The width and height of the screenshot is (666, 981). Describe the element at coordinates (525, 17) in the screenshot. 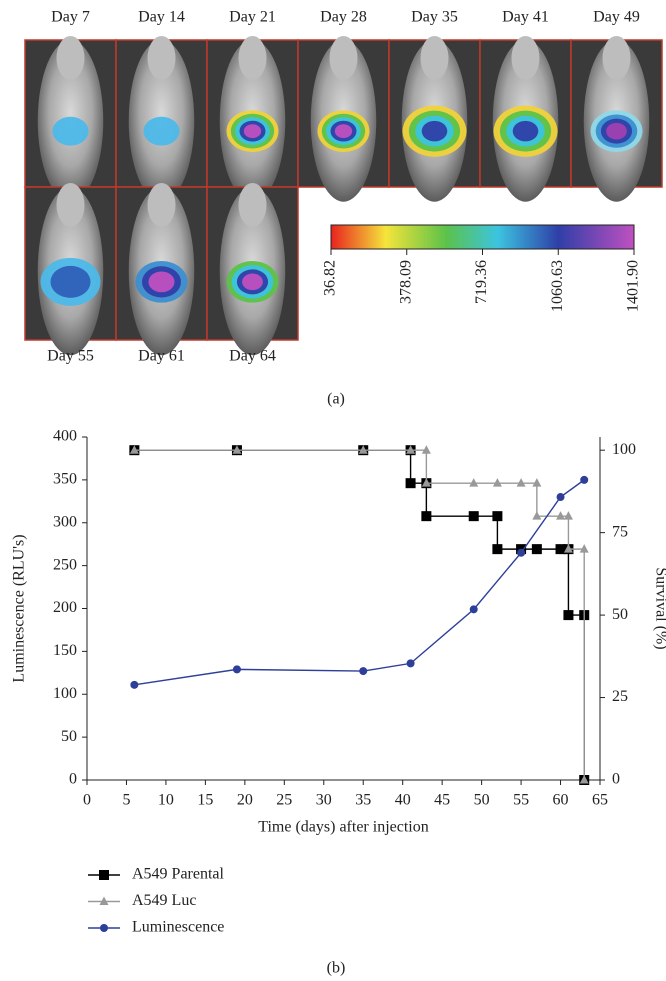

I see `panel-label: Day 41` at that location.